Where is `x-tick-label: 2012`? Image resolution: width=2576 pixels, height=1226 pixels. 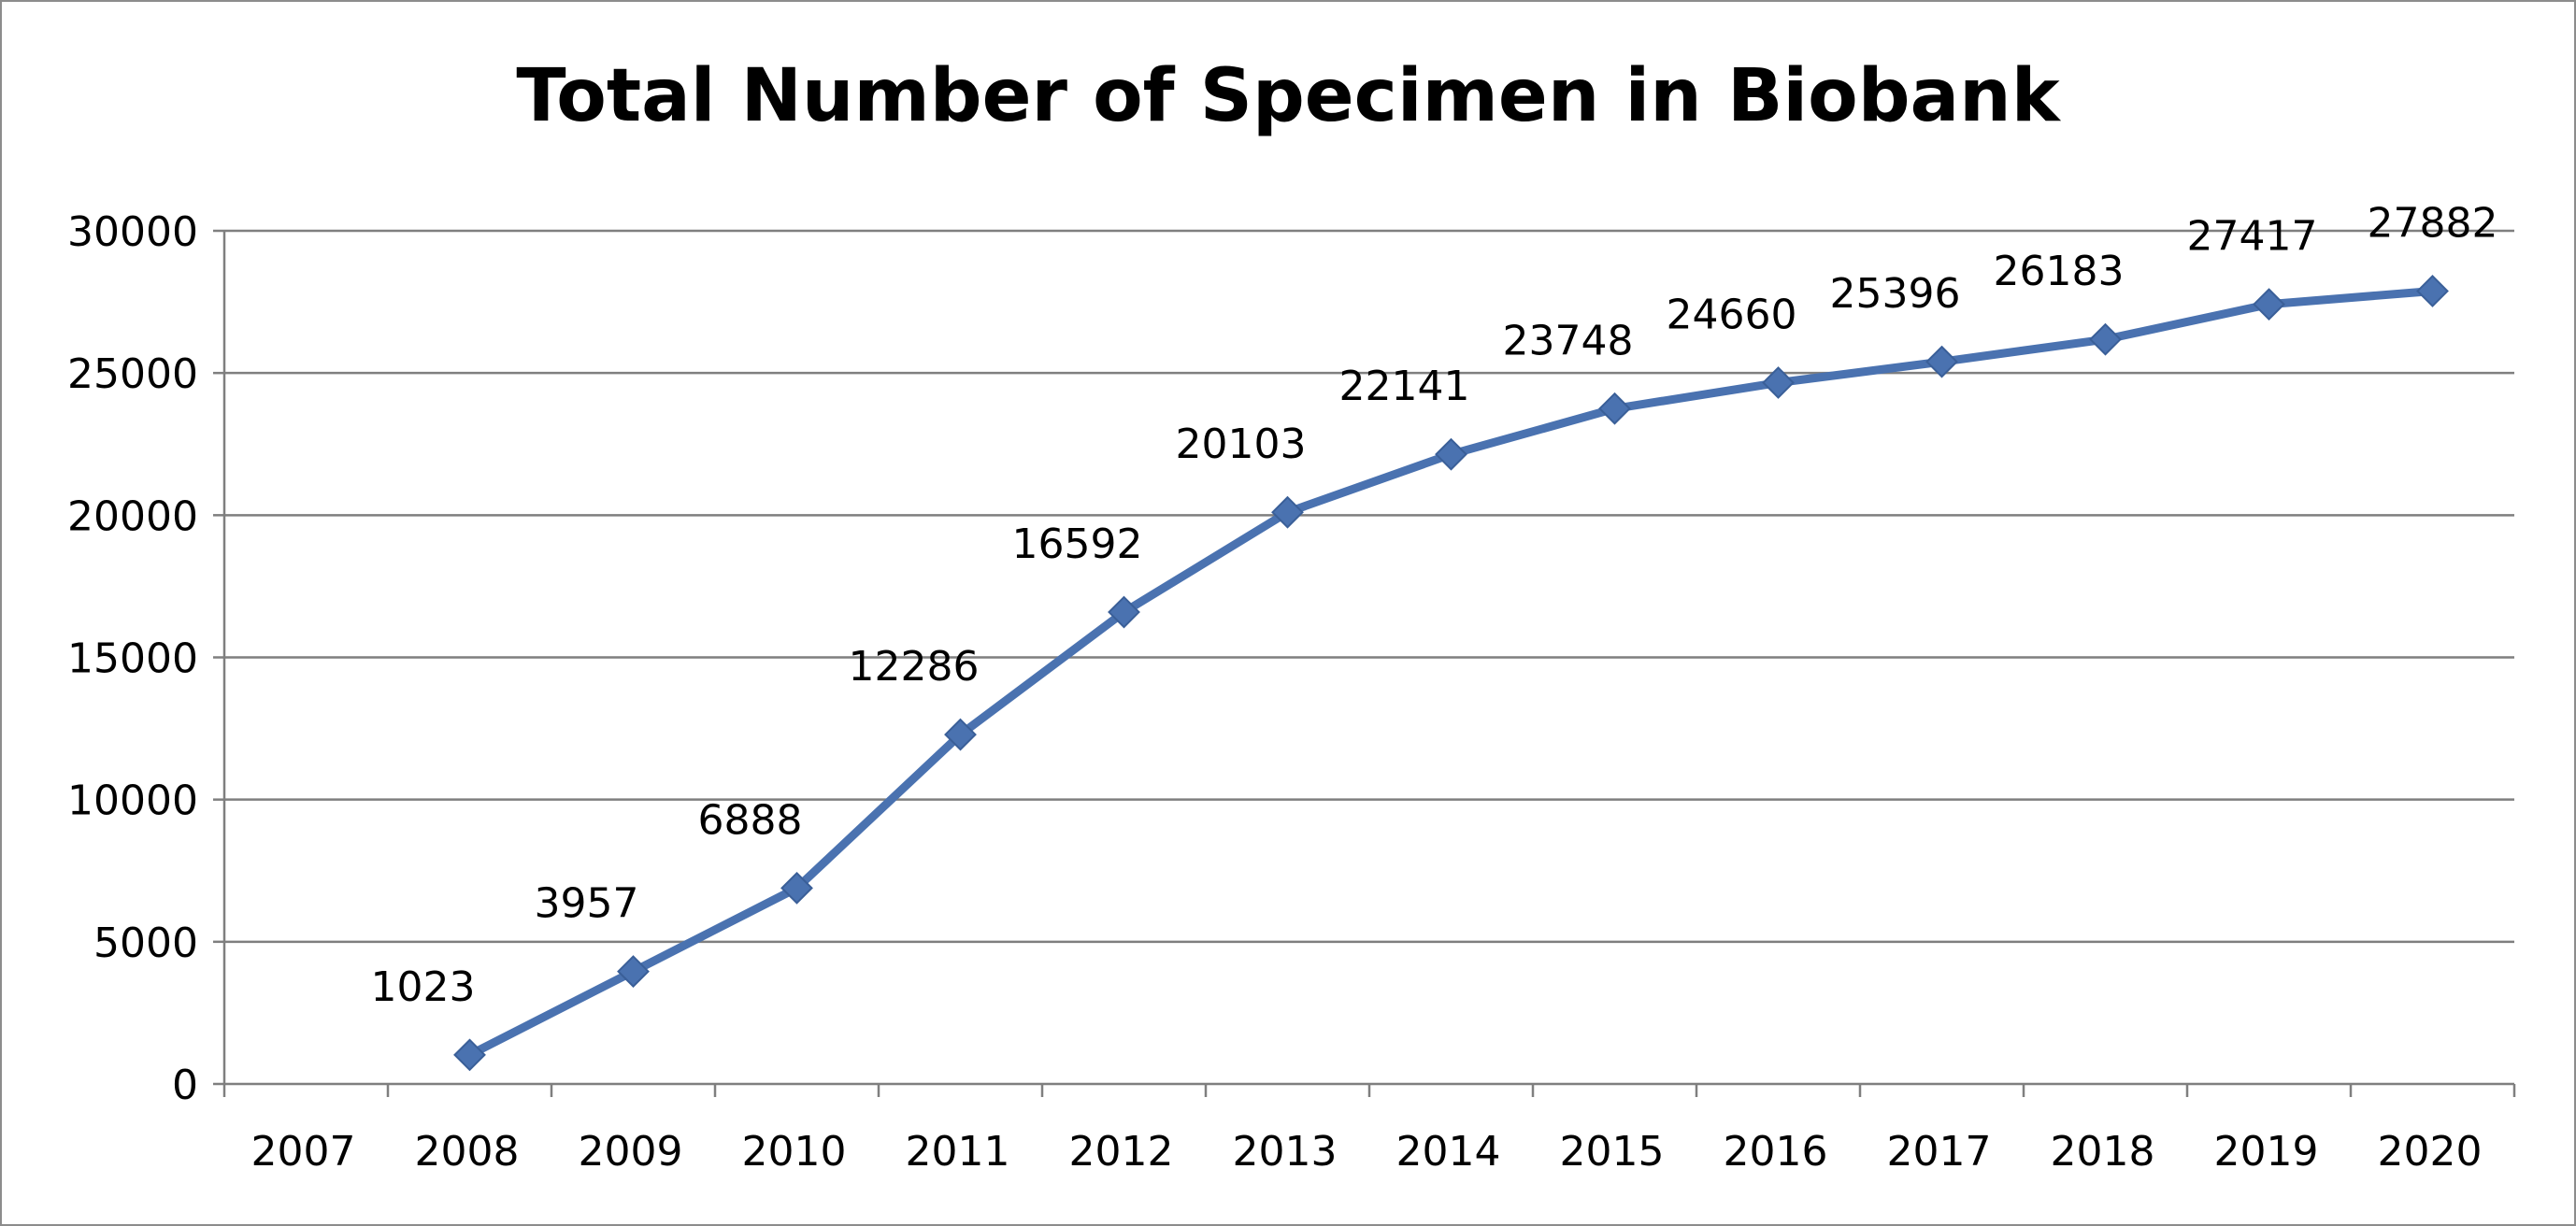 x-tick-label: 2012 is located at coordinates (1121, 1152).